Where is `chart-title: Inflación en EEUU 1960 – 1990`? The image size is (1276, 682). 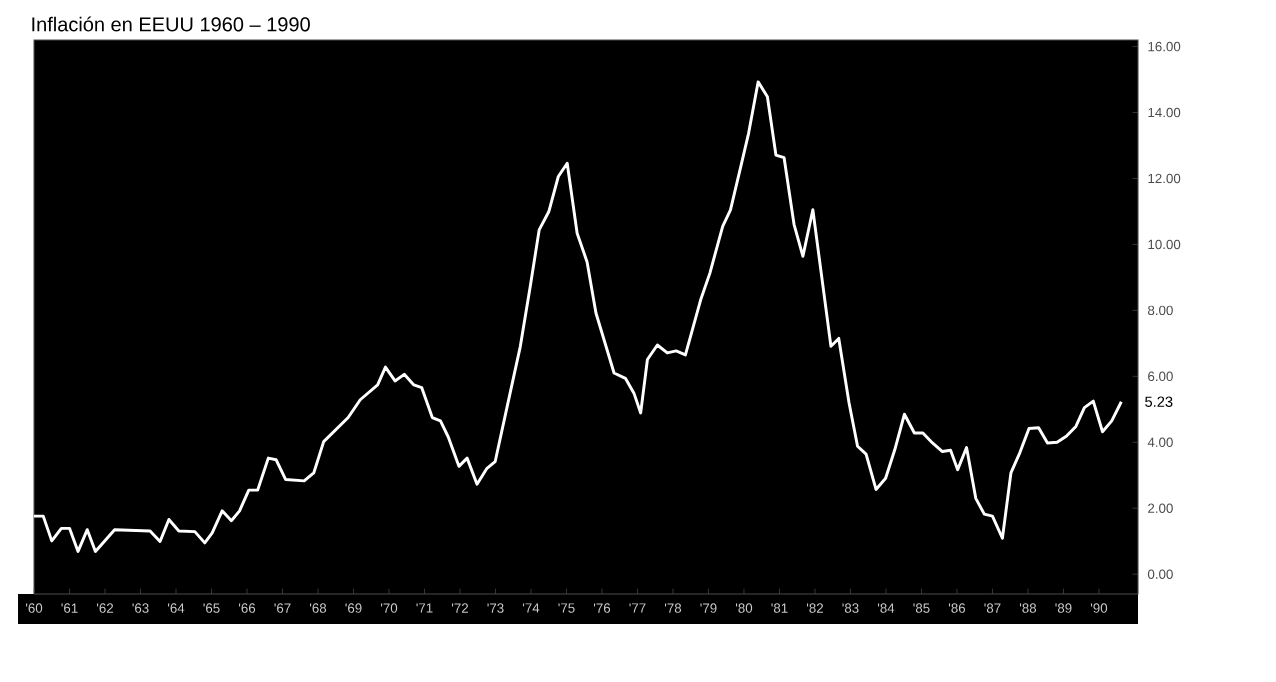 chart-title: Inflación en EEUU 1960 – 1990 is located at coordinates (171, 24).